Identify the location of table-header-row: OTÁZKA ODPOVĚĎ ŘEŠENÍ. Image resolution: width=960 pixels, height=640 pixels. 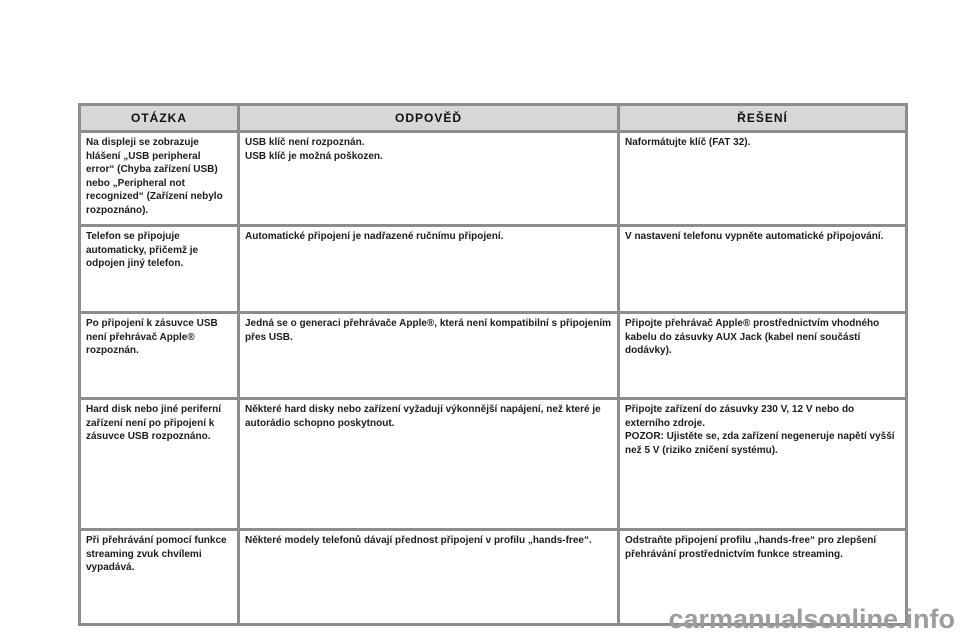
(493, 118).